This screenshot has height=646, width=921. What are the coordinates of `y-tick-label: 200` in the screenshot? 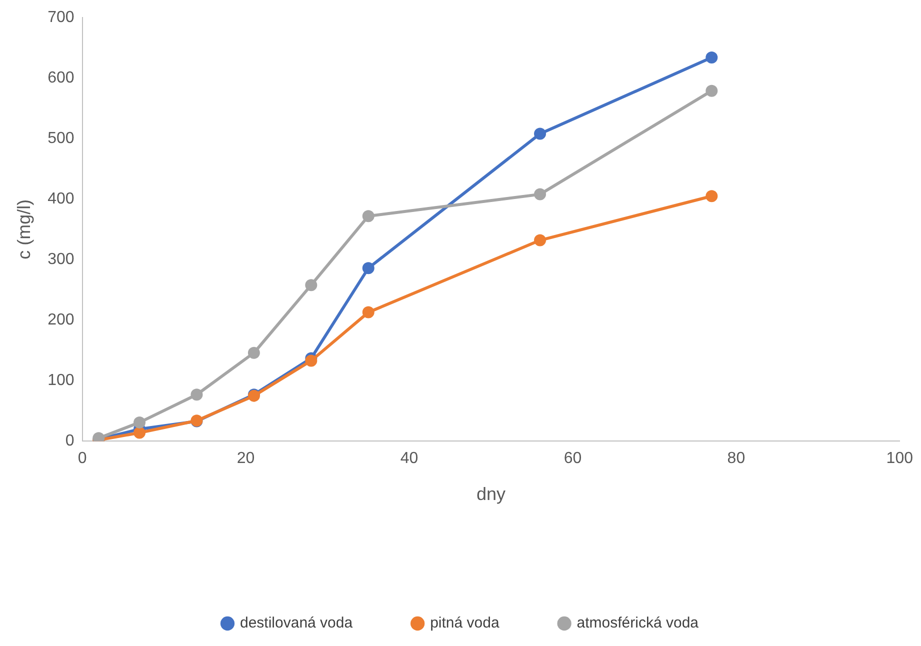 It's located at (61, 320).